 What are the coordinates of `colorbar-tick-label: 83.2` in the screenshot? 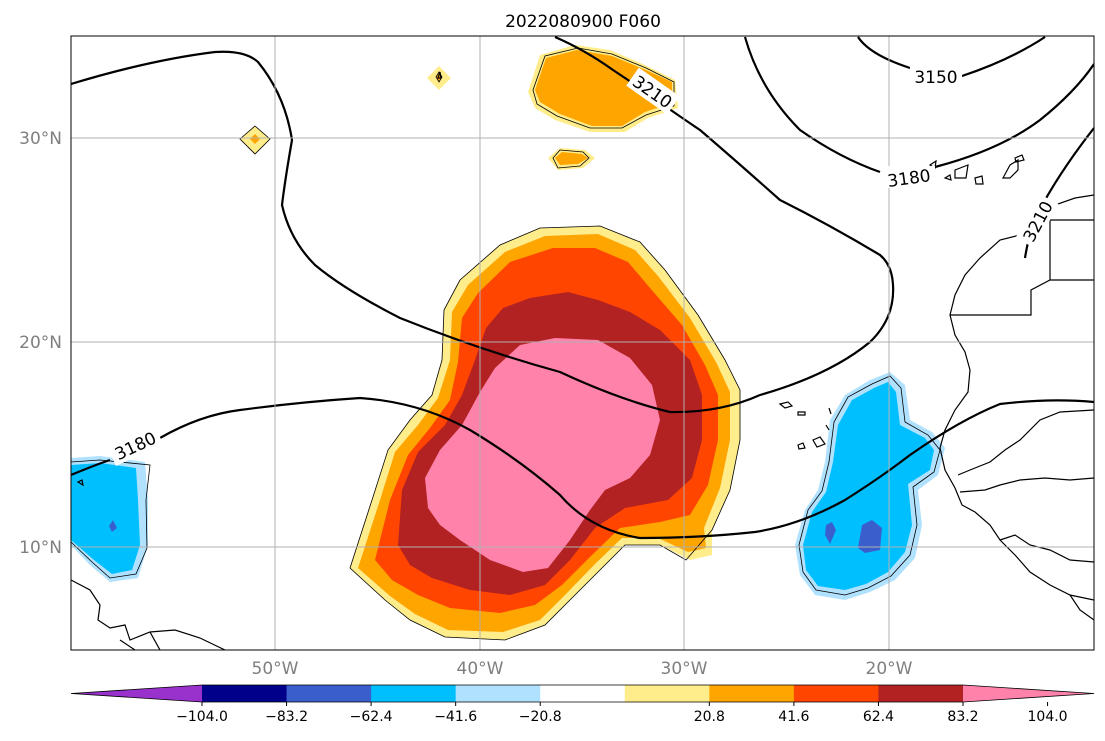 It's located at (962, 717).